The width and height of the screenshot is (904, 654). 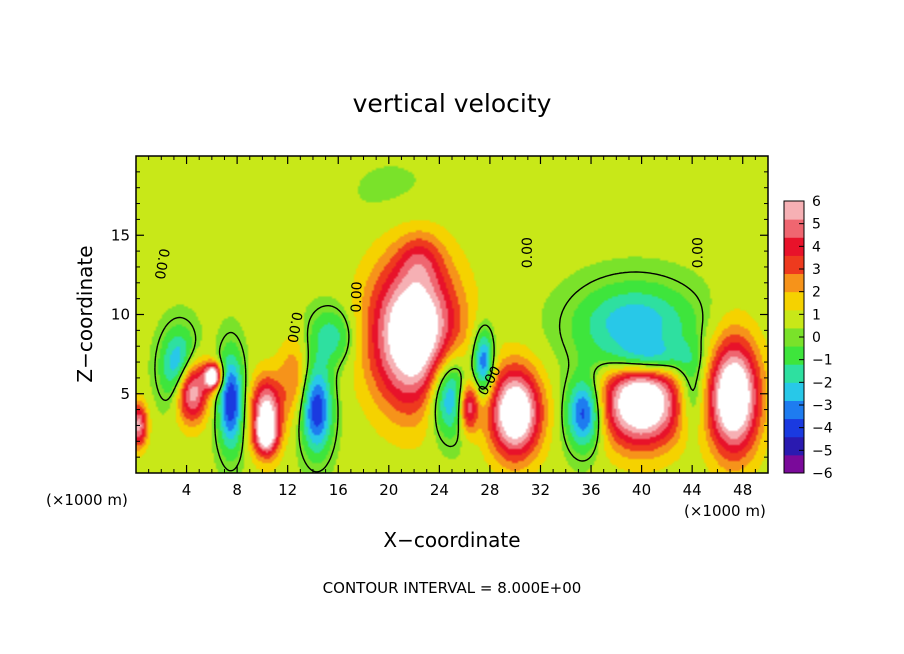 I want to click on x-unit-label-right: (×1000 m), so click(x=725, y=511).